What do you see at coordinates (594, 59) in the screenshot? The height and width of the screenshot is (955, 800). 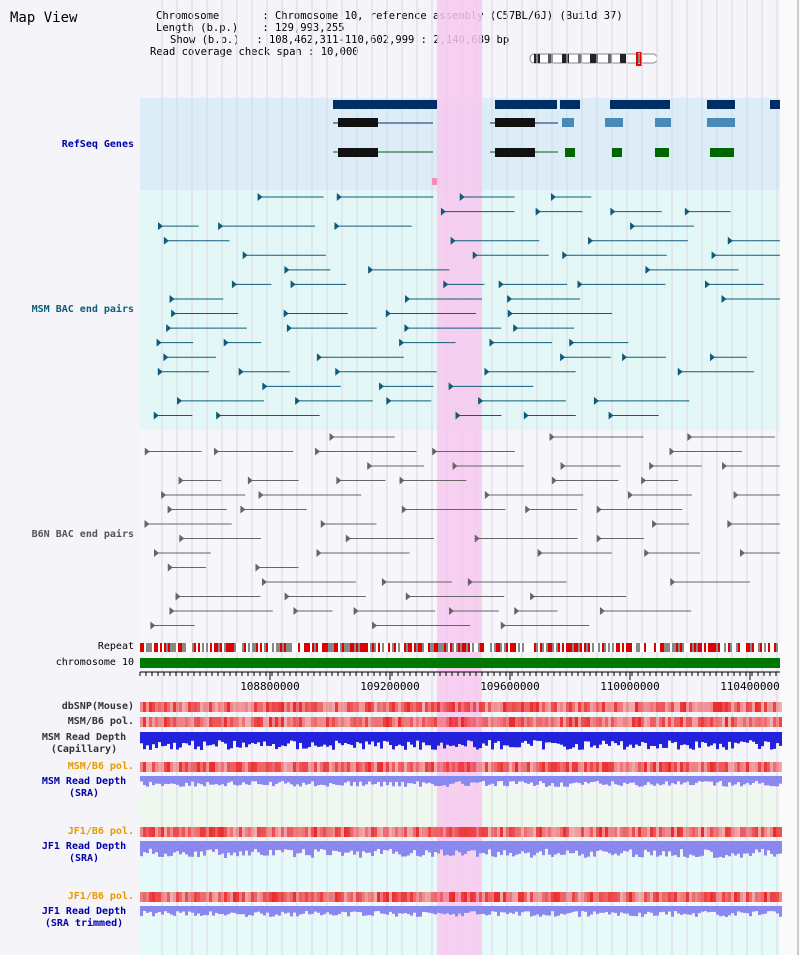 I see `chromosome-ideogram` at bounding box center [594, 59].